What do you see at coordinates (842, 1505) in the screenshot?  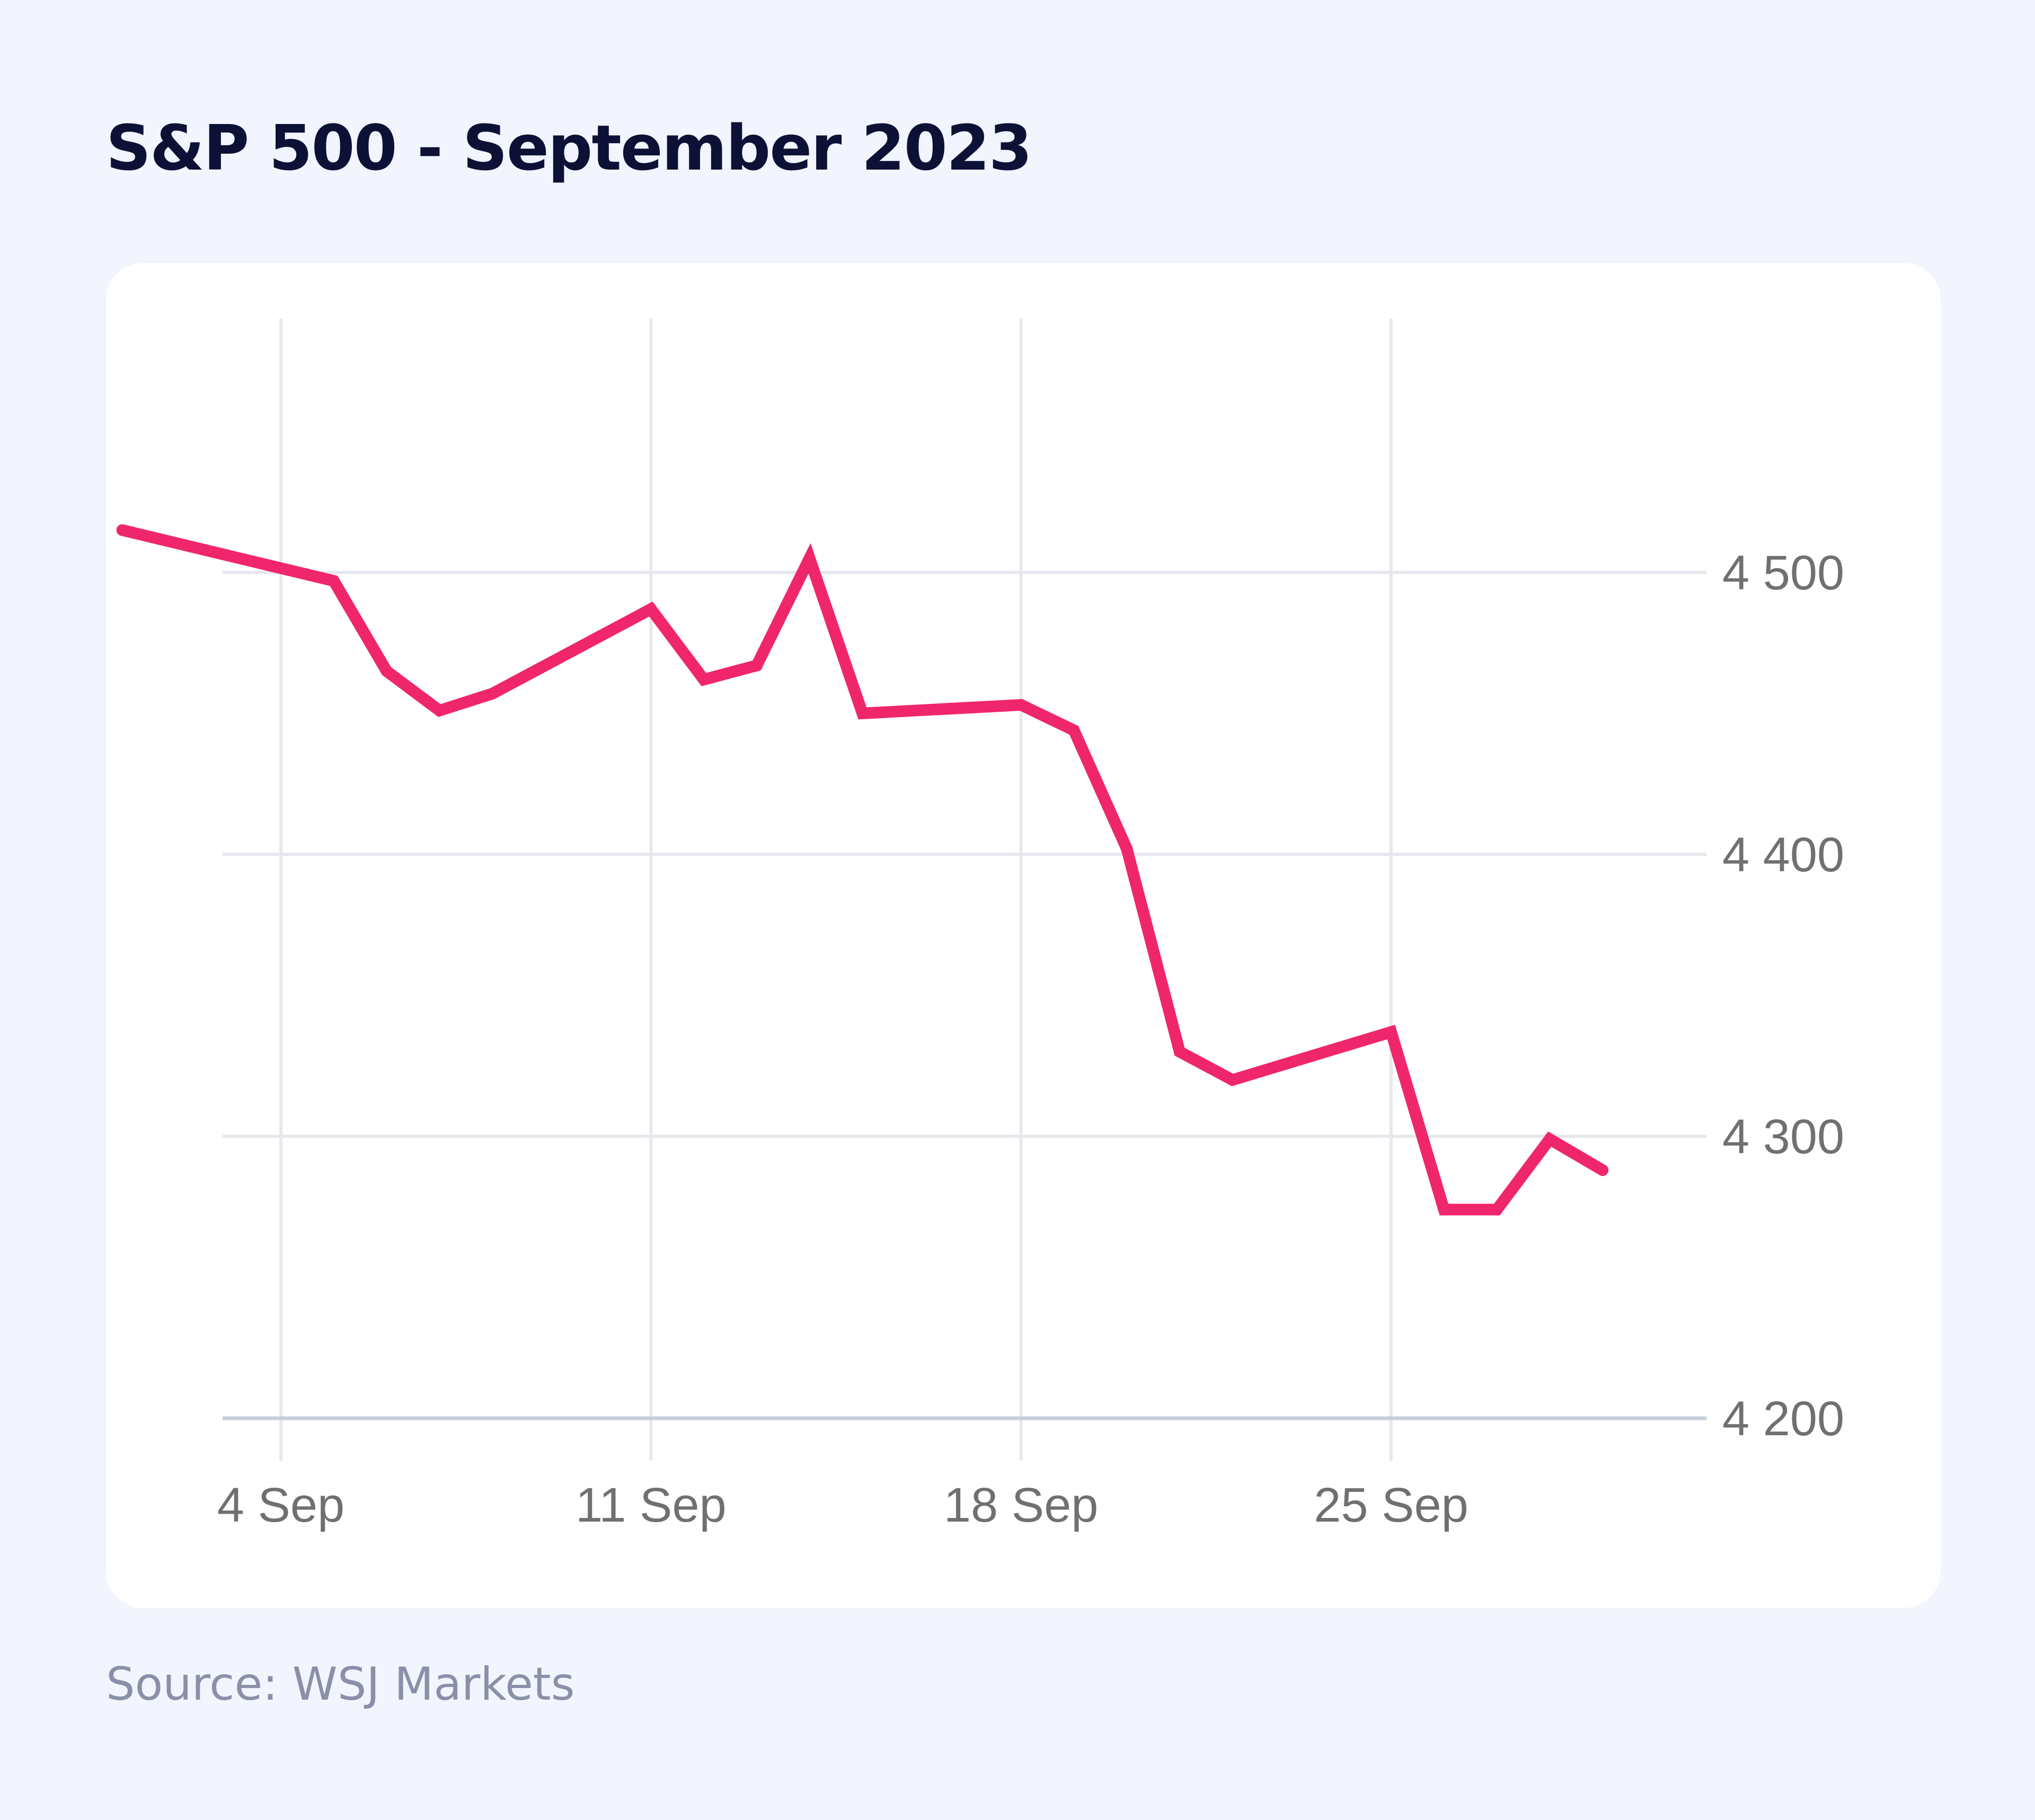 I see `x-axis-labels: 4 Sep 11 Sep 18 Sep 25 Sep` at bounding box center [842, 1505].